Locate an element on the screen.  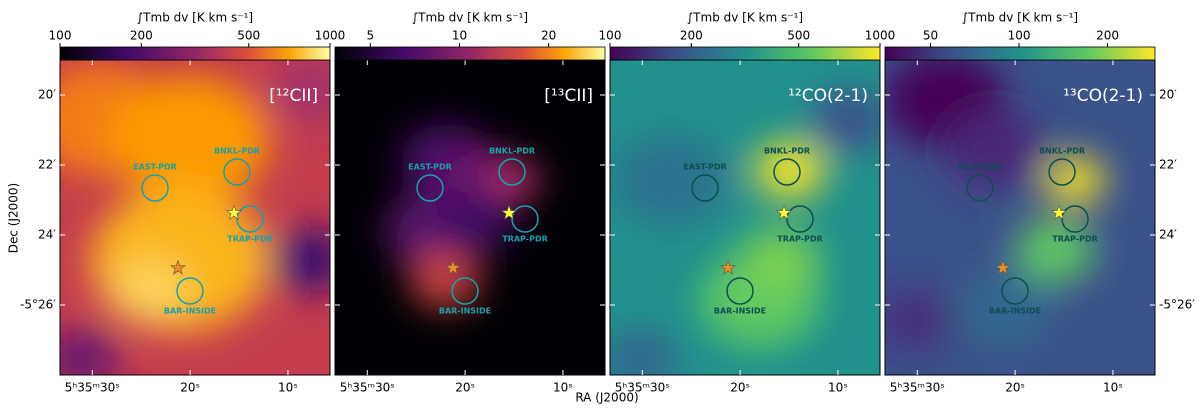
colorbar-tick-label: 50 is located at coordinates (930, 36).